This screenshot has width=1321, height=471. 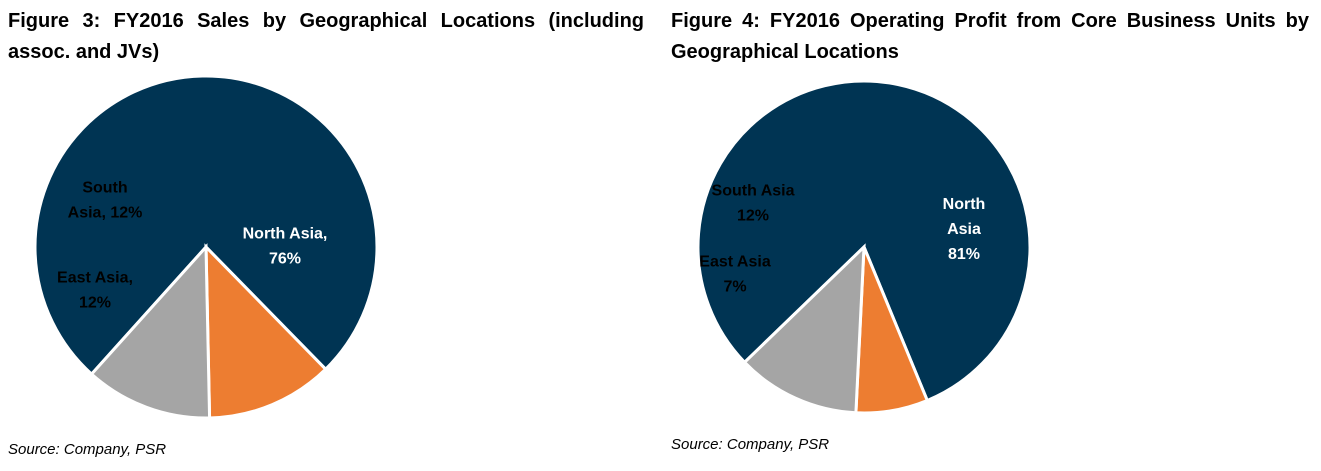 I want to click on slice-label-line: North Asia,, so click(x=285, y=234).